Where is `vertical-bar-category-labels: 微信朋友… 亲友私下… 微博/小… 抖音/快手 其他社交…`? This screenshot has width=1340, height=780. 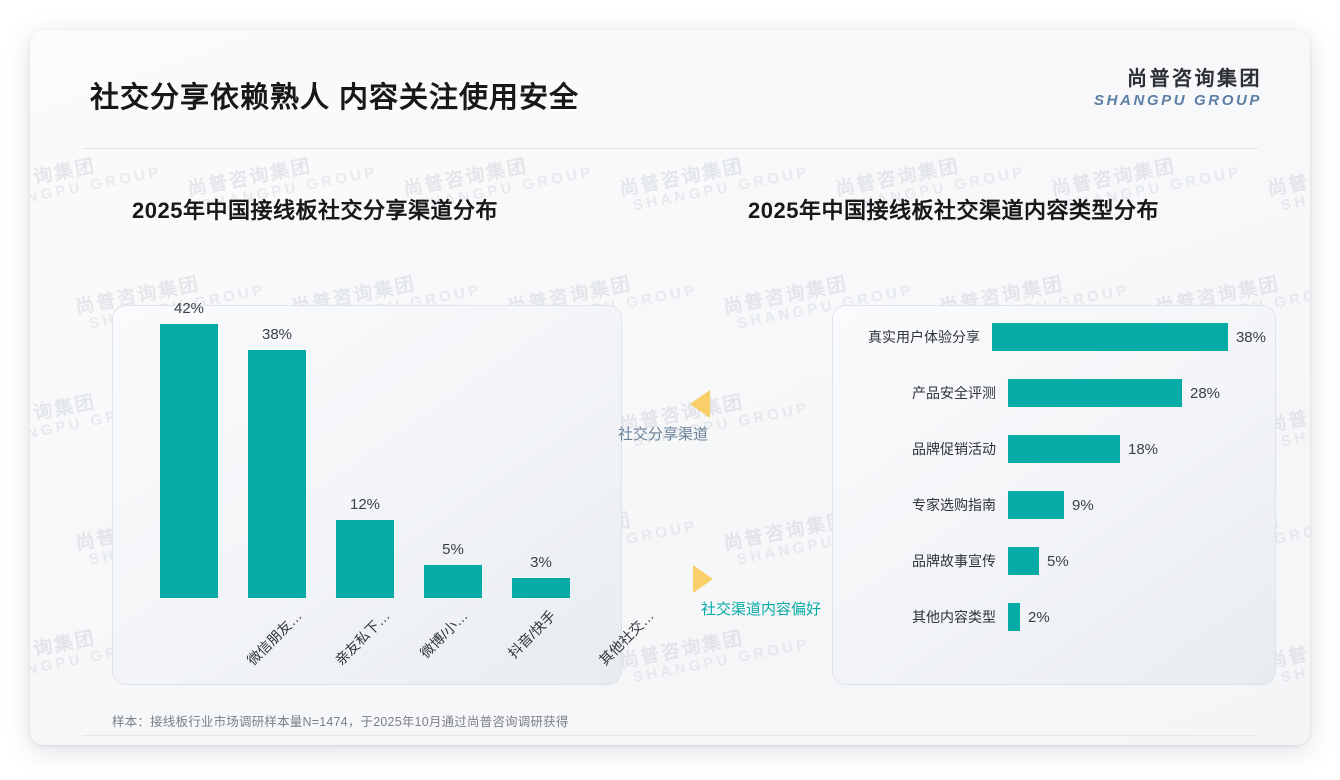 vertical-bar-category-labels: 微信朋友… 亲友私下… 微博/小… 抖音/快手 其他社交… is located at coordinates (399, 640).